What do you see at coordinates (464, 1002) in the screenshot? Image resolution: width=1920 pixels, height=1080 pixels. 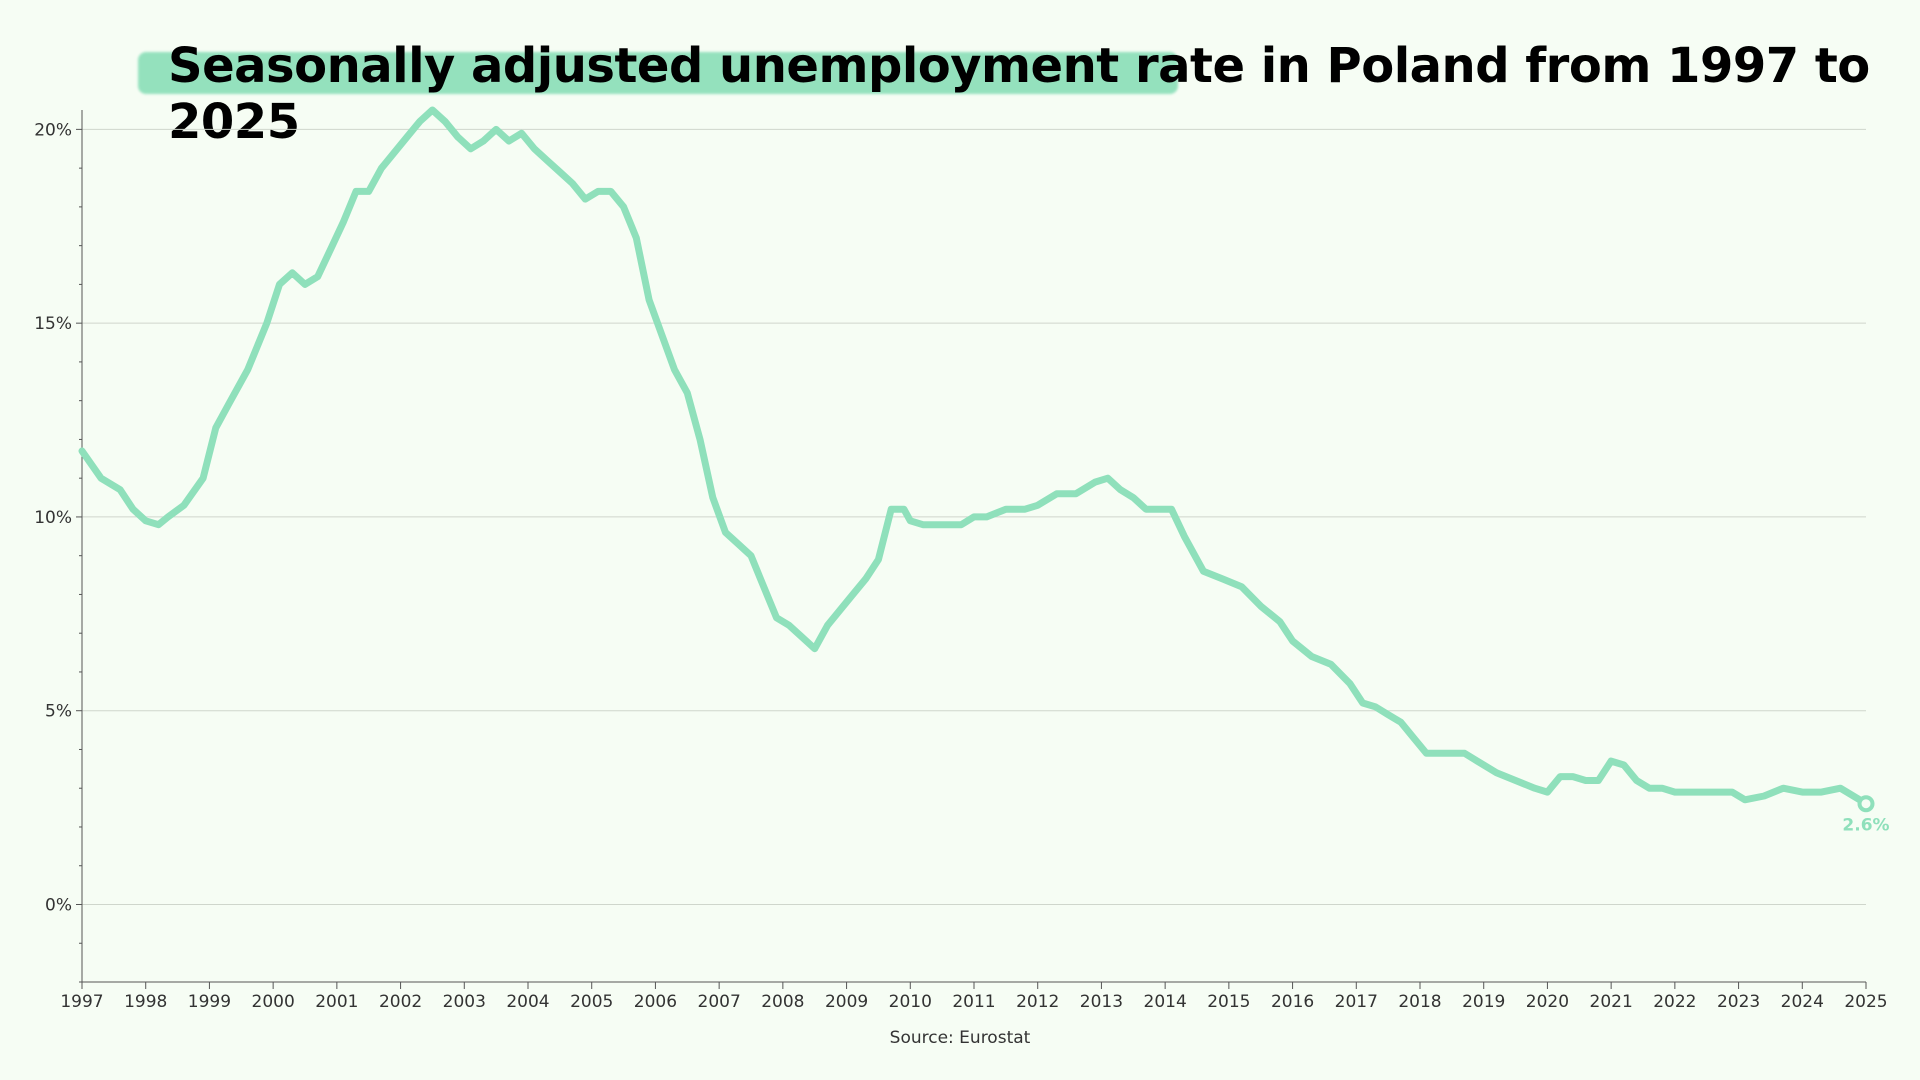 I see `x-tick-label: 2003` at bounding box center [464, 1002].